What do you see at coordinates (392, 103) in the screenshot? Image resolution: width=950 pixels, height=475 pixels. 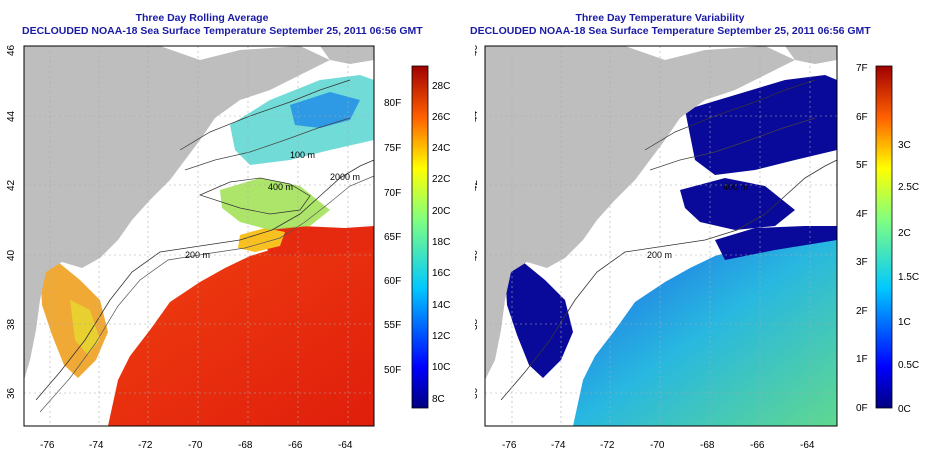 I see `cb-left-f-0: 80F` at bounding box center [392, 103].